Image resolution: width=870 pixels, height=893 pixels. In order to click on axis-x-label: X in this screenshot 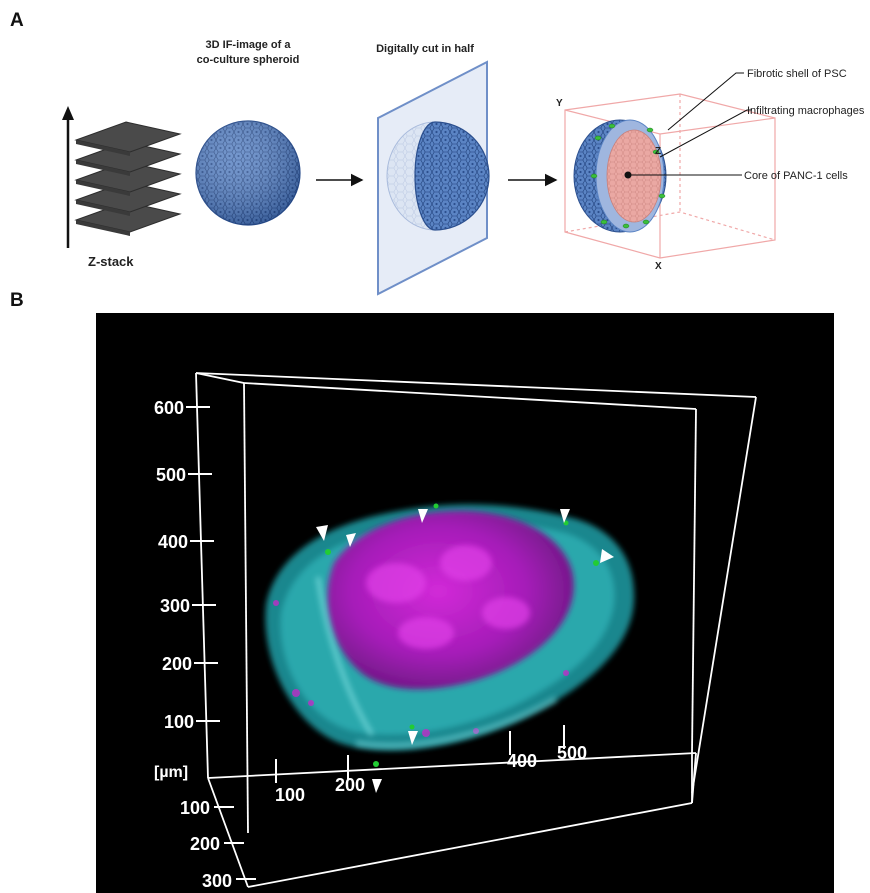, I will do `click(658, 266)`.